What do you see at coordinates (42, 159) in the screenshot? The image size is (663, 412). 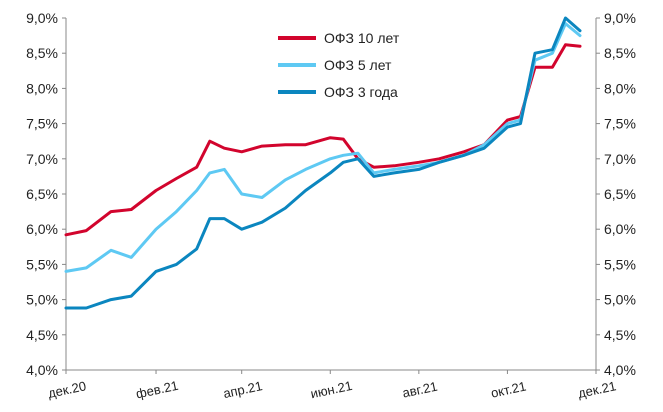 I see `left-y-tick-label: 7,0%` at bounding box center [42, 159].